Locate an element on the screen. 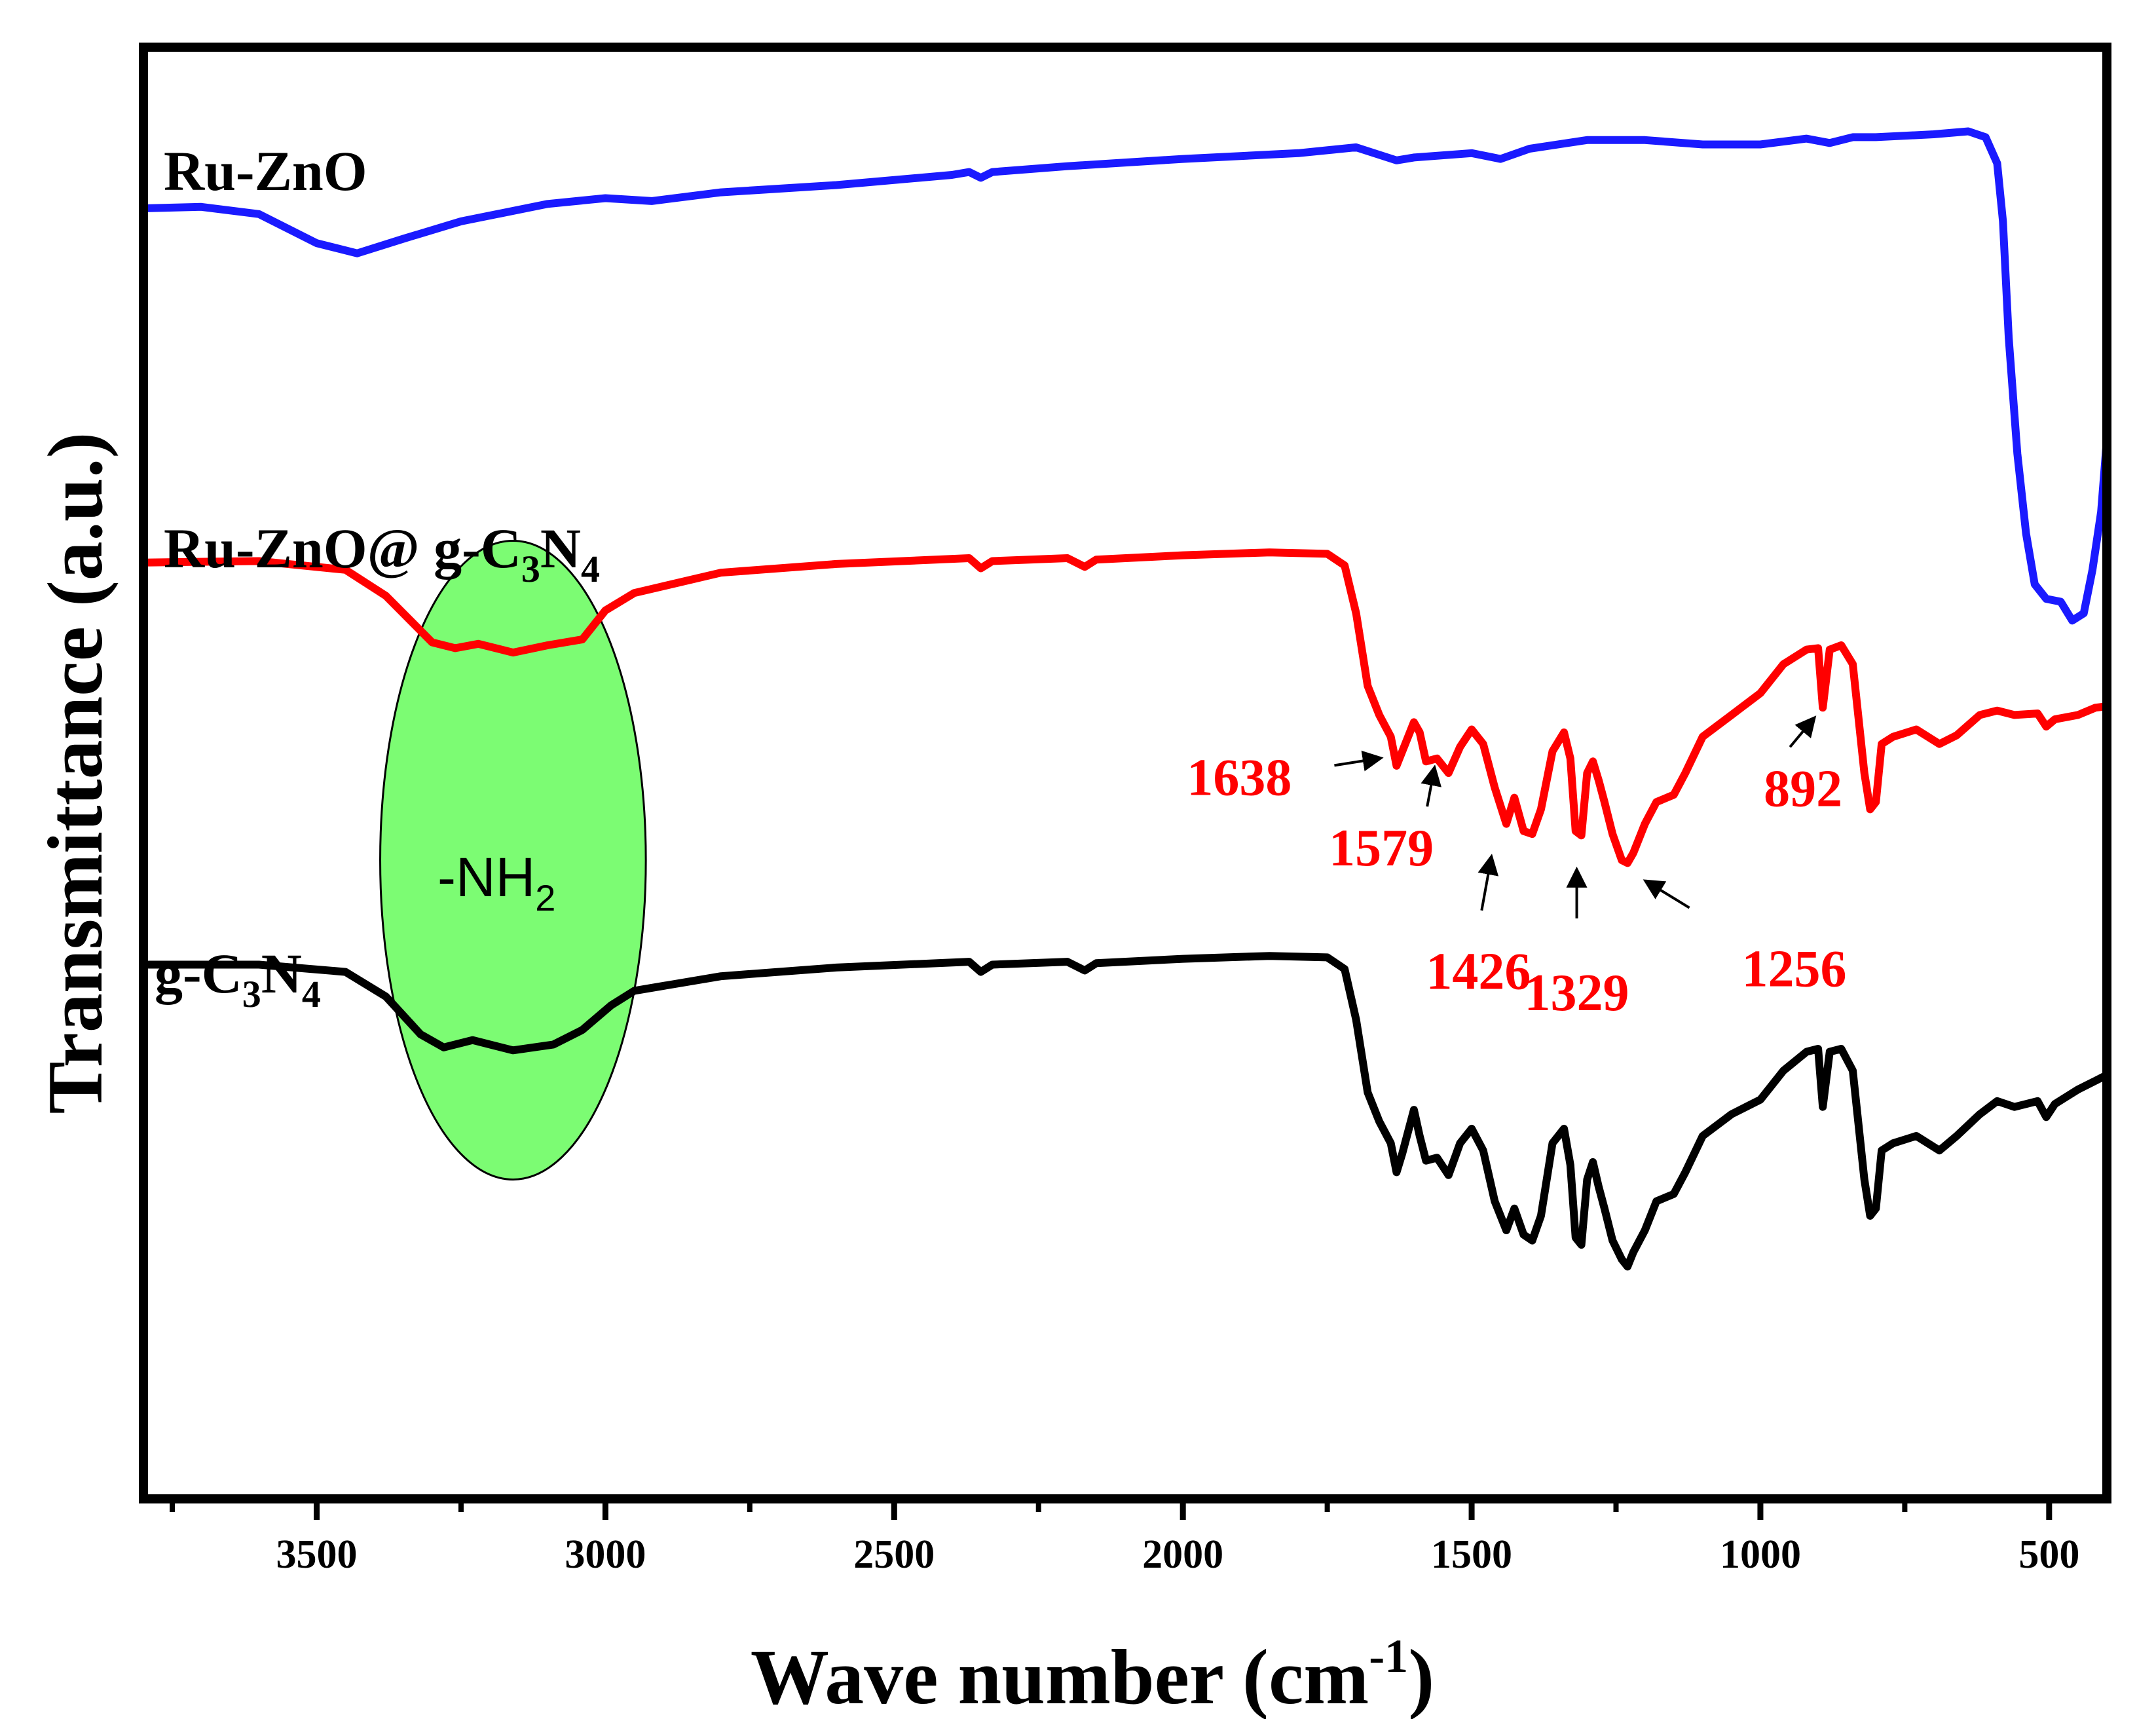 This screenshot has height=1719, width=2156. nh2-highlight-ellipse is located at coordinates (513, 860).